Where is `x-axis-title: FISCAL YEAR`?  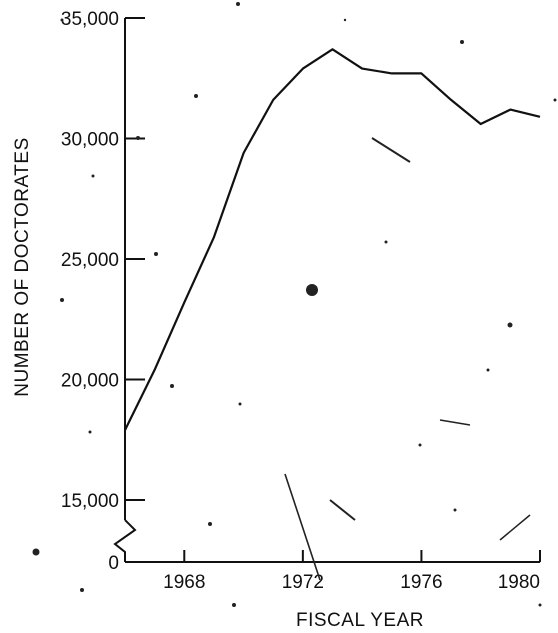 x-axis-title: FISCAL YEAR is located at coordinates (360, 620).